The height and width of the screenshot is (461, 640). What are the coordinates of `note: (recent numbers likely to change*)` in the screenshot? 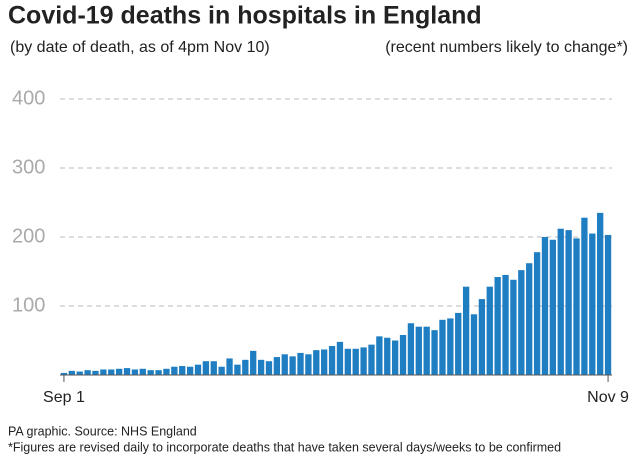 It's located at (506, 47).